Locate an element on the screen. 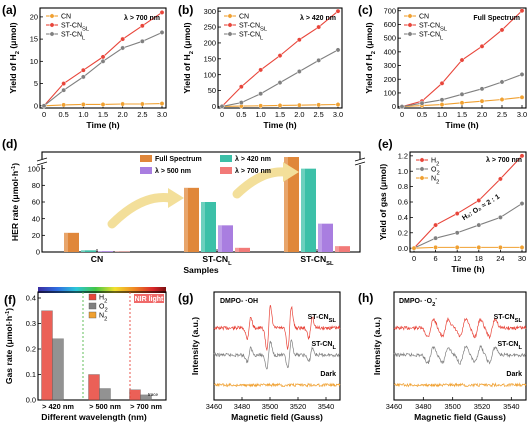 This screenshot has width=530, height=435. f-y-axis-label: Gas rate (μmol·h-1) is located at coordinates (9, 346).